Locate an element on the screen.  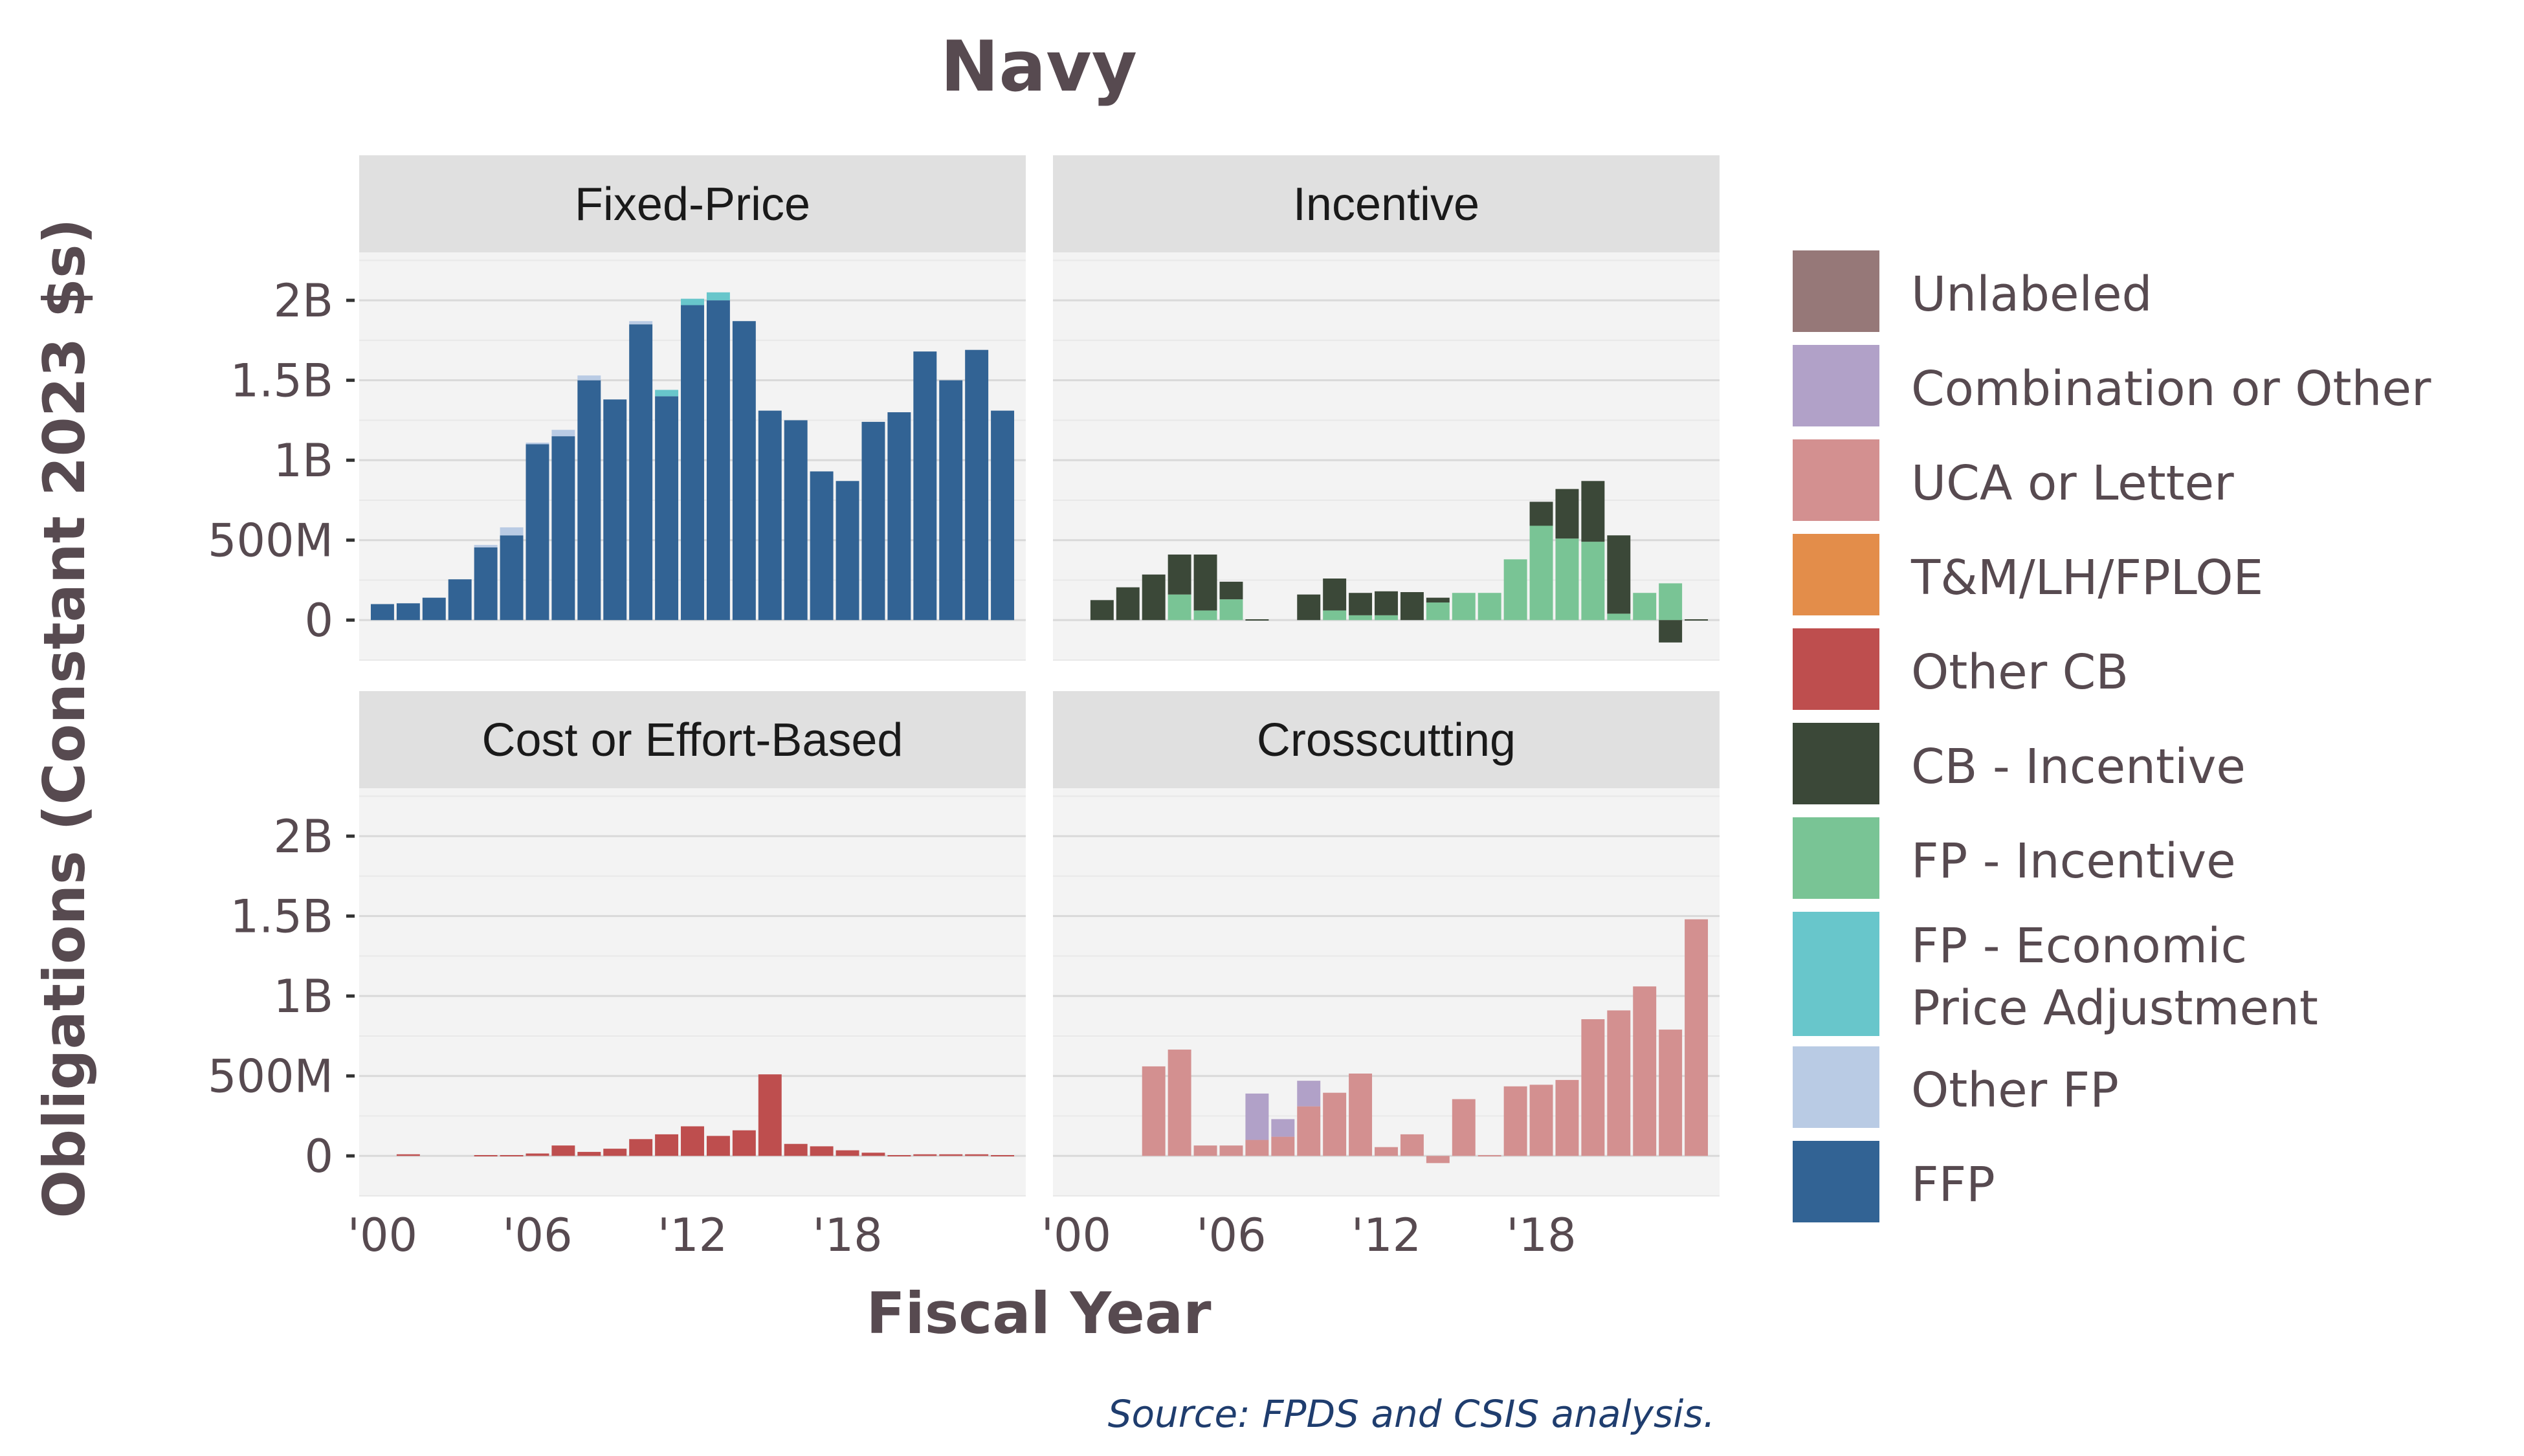
panel-title: Incentive is located at coordinates (1386, 204).